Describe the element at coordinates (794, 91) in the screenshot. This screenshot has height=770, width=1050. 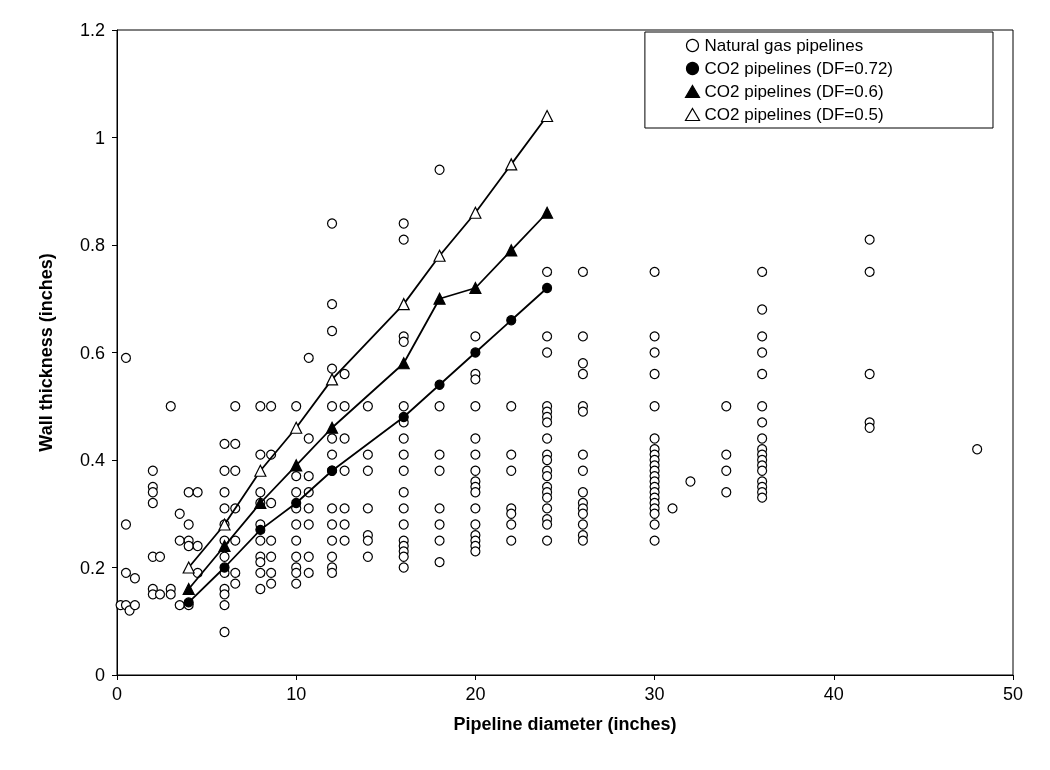
I see `legend-label: CO2 pipelines (DF=0.6)` at that location.